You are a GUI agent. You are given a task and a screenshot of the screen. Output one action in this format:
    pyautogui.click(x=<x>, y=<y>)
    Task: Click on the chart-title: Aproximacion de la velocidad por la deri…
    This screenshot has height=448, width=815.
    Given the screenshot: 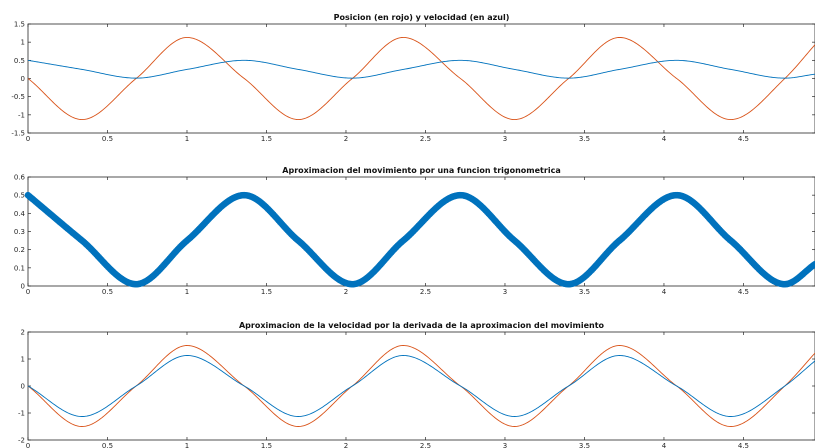 What is the action you would take?
    pyautogui.click(x=422, y=325)
    